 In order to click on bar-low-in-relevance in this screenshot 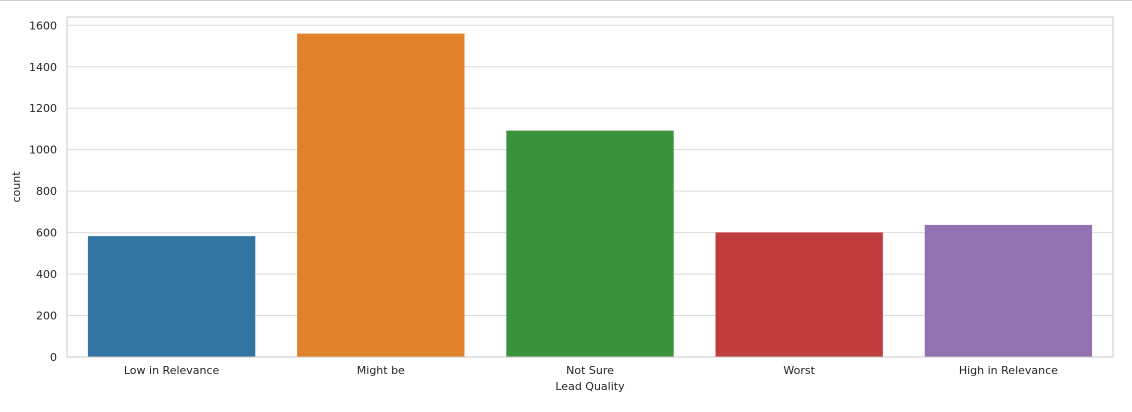, I will do `click(171, 296)`.